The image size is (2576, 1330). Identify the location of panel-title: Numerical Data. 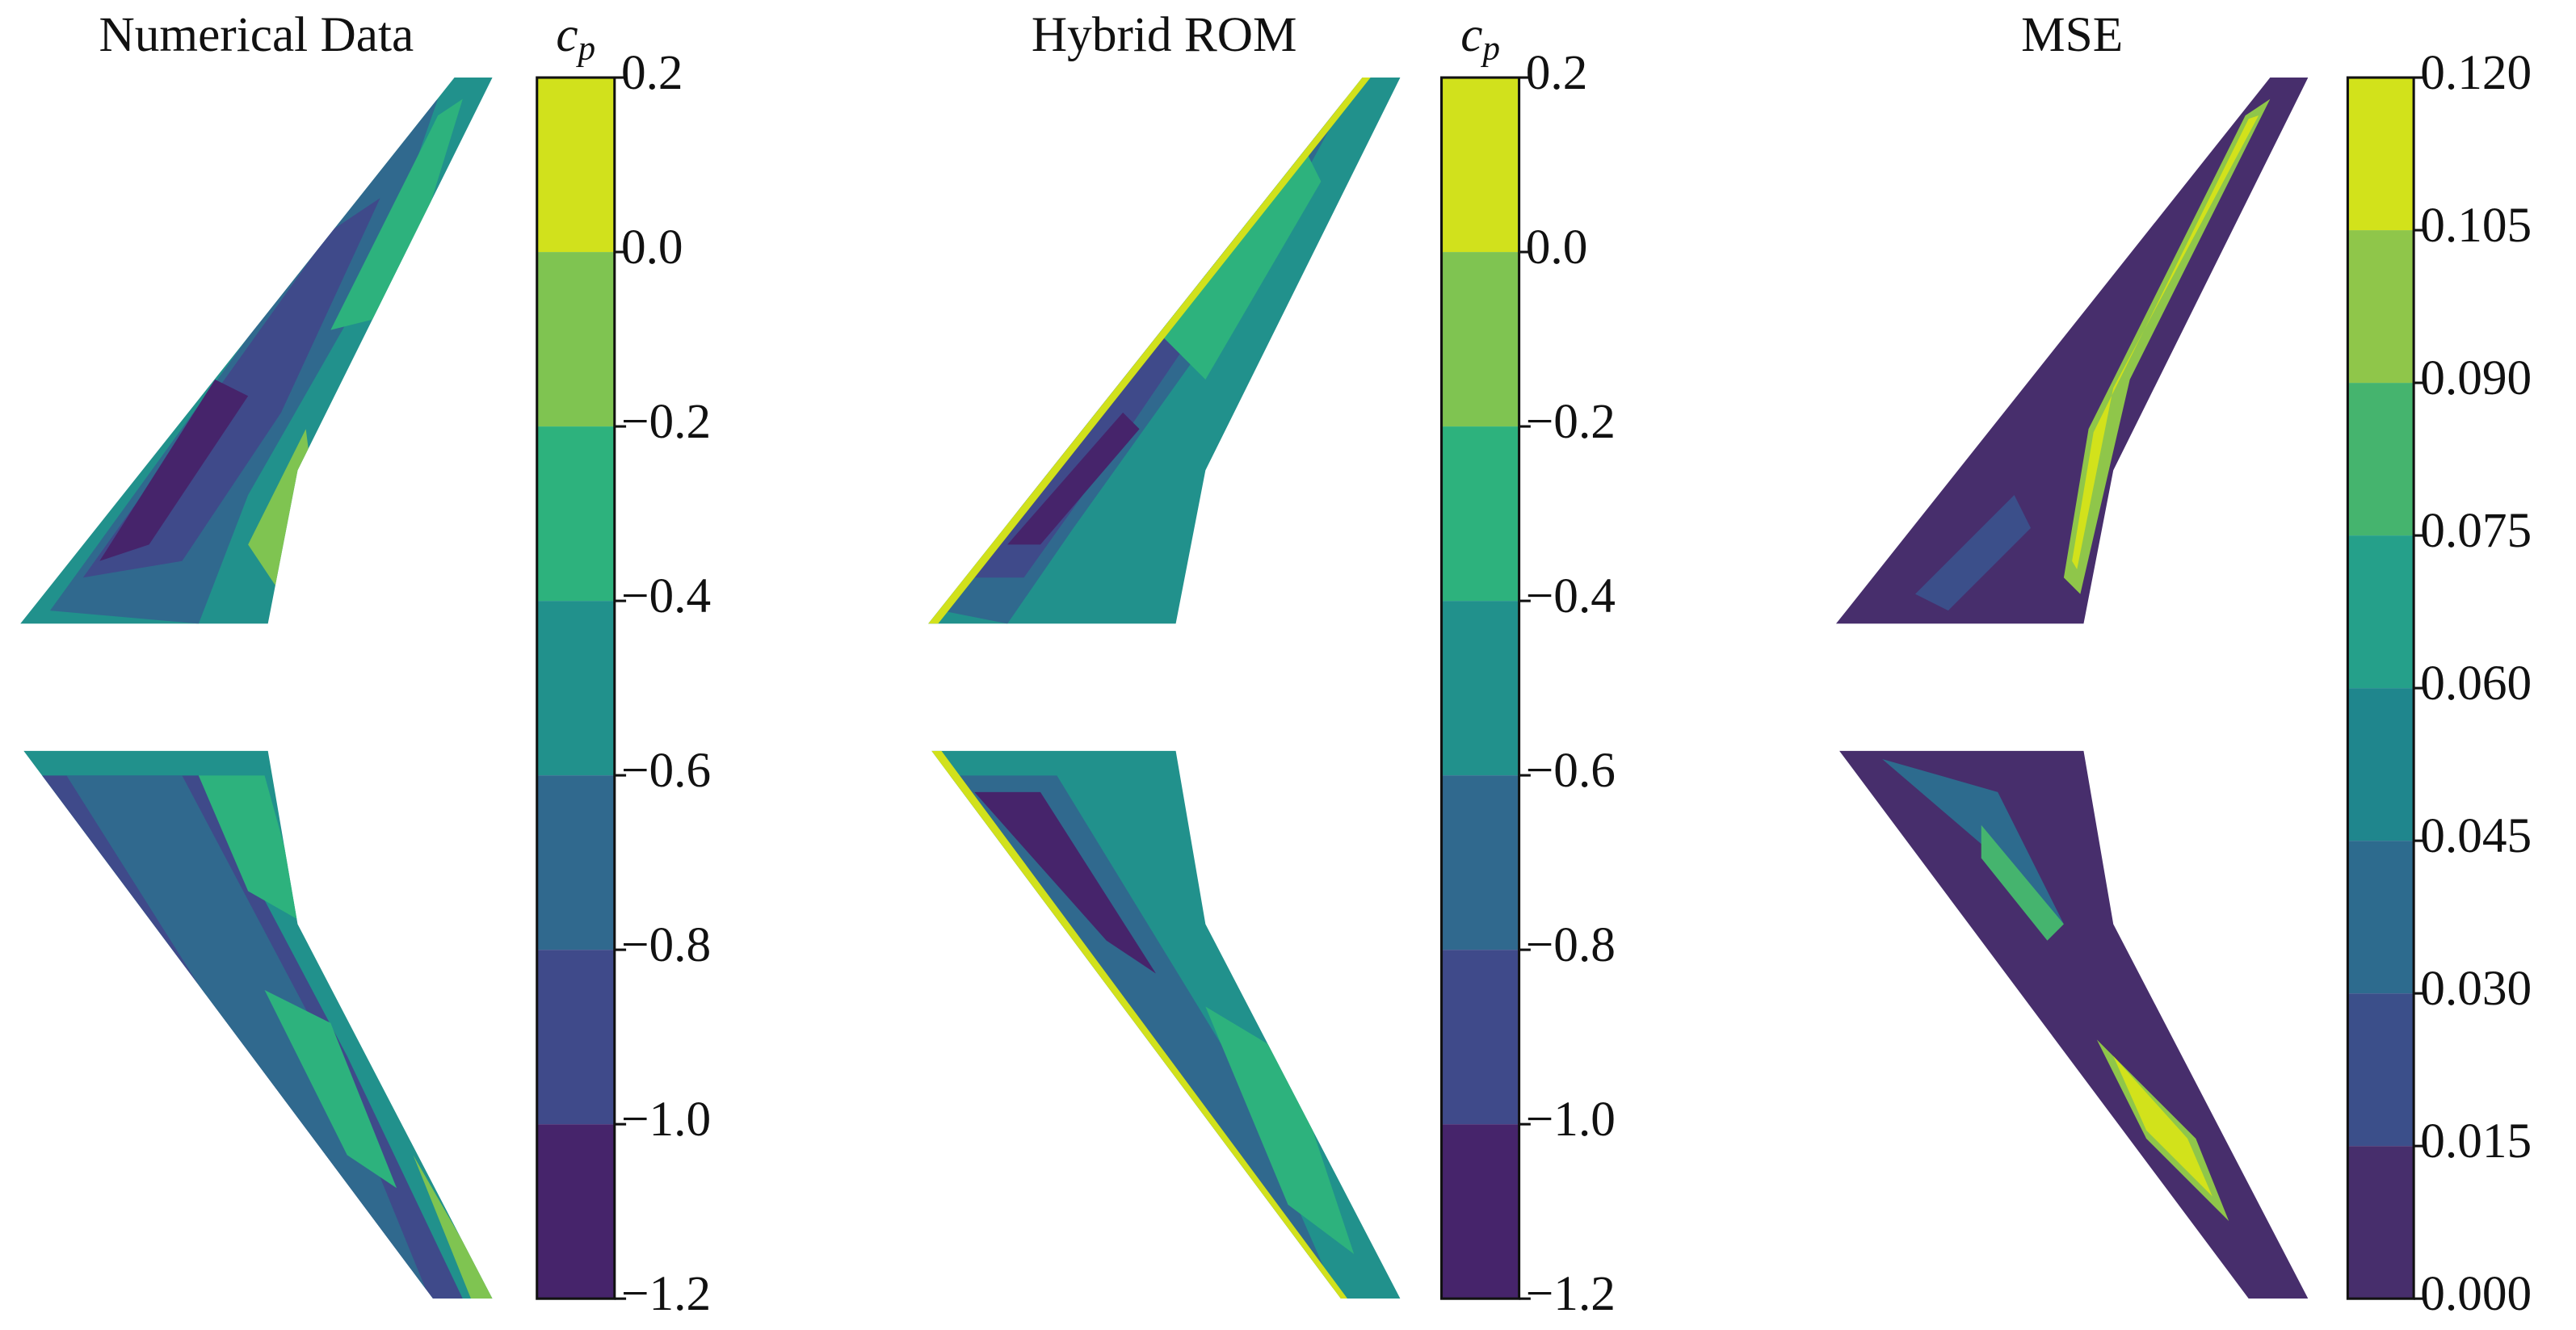
(257, 34).